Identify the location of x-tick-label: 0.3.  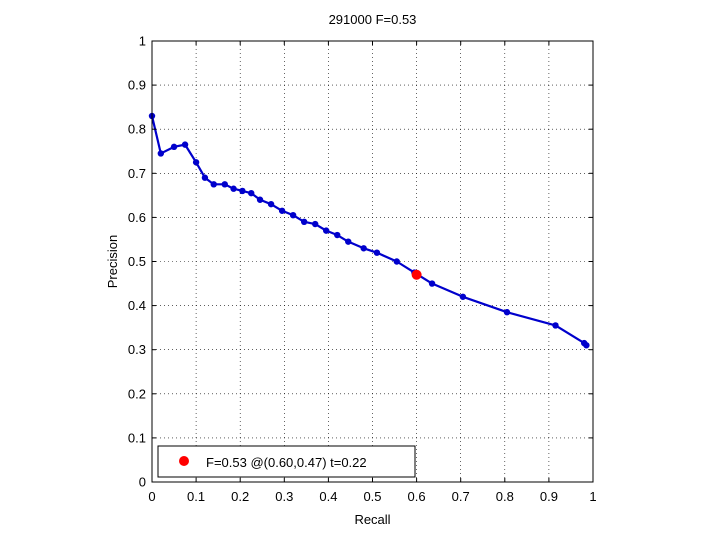
(284, 496).